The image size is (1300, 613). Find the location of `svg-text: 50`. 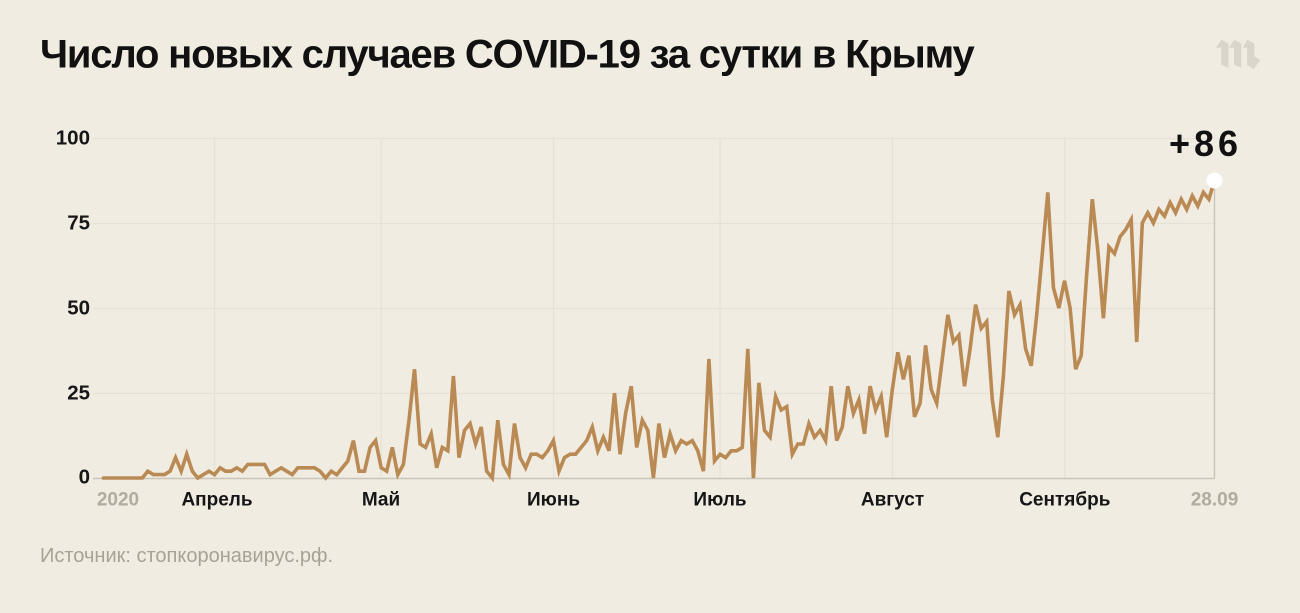

svg-text: 50 is located at coordinates (78, 308).